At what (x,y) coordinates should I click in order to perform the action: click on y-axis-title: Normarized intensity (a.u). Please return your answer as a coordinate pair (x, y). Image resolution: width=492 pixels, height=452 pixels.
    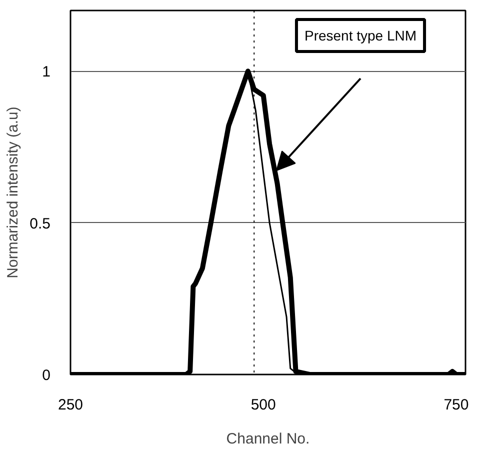
    Looking at the image, I should click on (13, 192).